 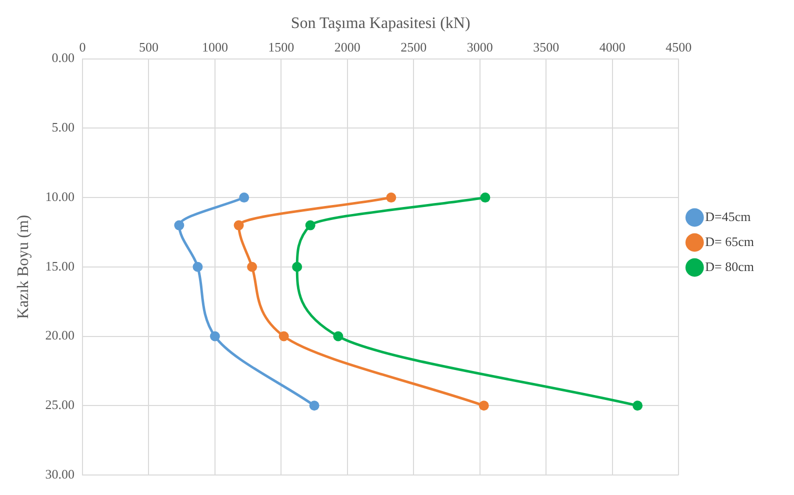 What do you see at coordinates (728, 216) in the screenshot?
I see `legend-label: D=45cm` at bounding box center [728, 216].